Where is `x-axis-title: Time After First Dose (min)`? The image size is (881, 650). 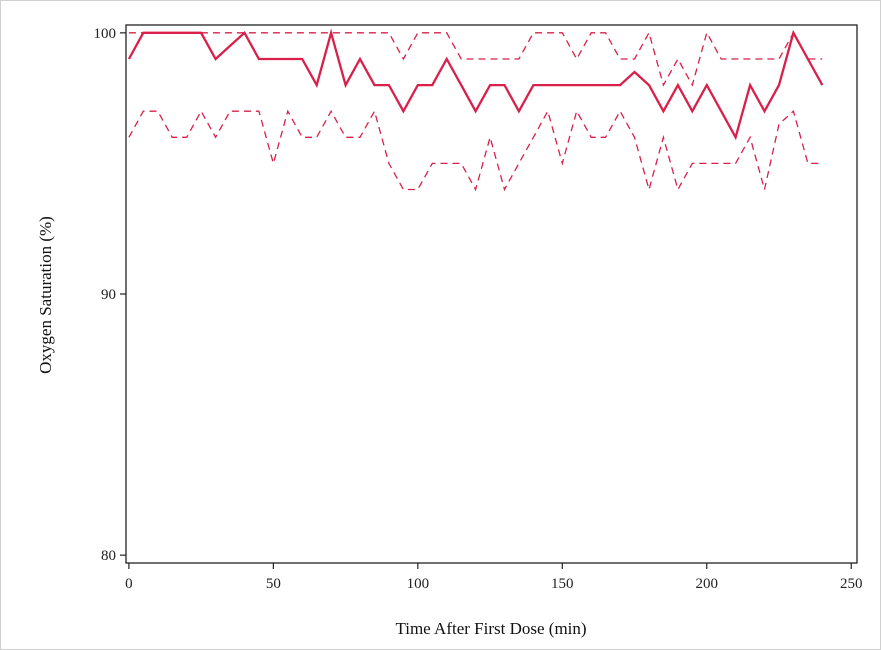
x-axis-title: Time After First Dose (min) is located at coordinates (490, 628).